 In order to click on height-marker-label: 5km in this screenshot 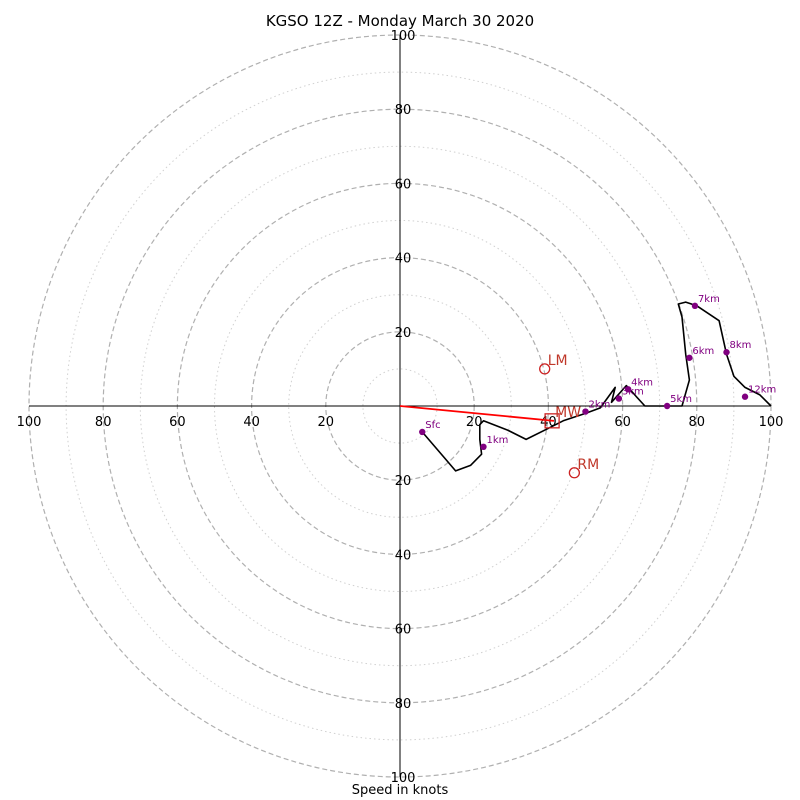, I will do `click(681, 399)`.